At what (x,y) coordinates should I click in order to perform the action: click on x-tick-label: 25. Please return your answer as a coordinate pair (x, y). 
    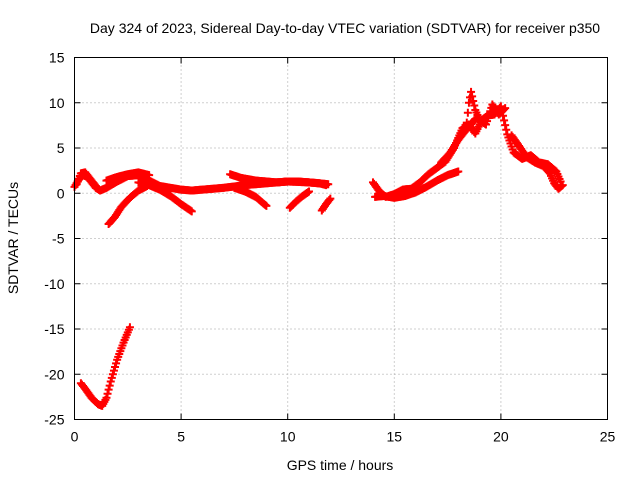
    Looking at the image, I should click on (608, 437).